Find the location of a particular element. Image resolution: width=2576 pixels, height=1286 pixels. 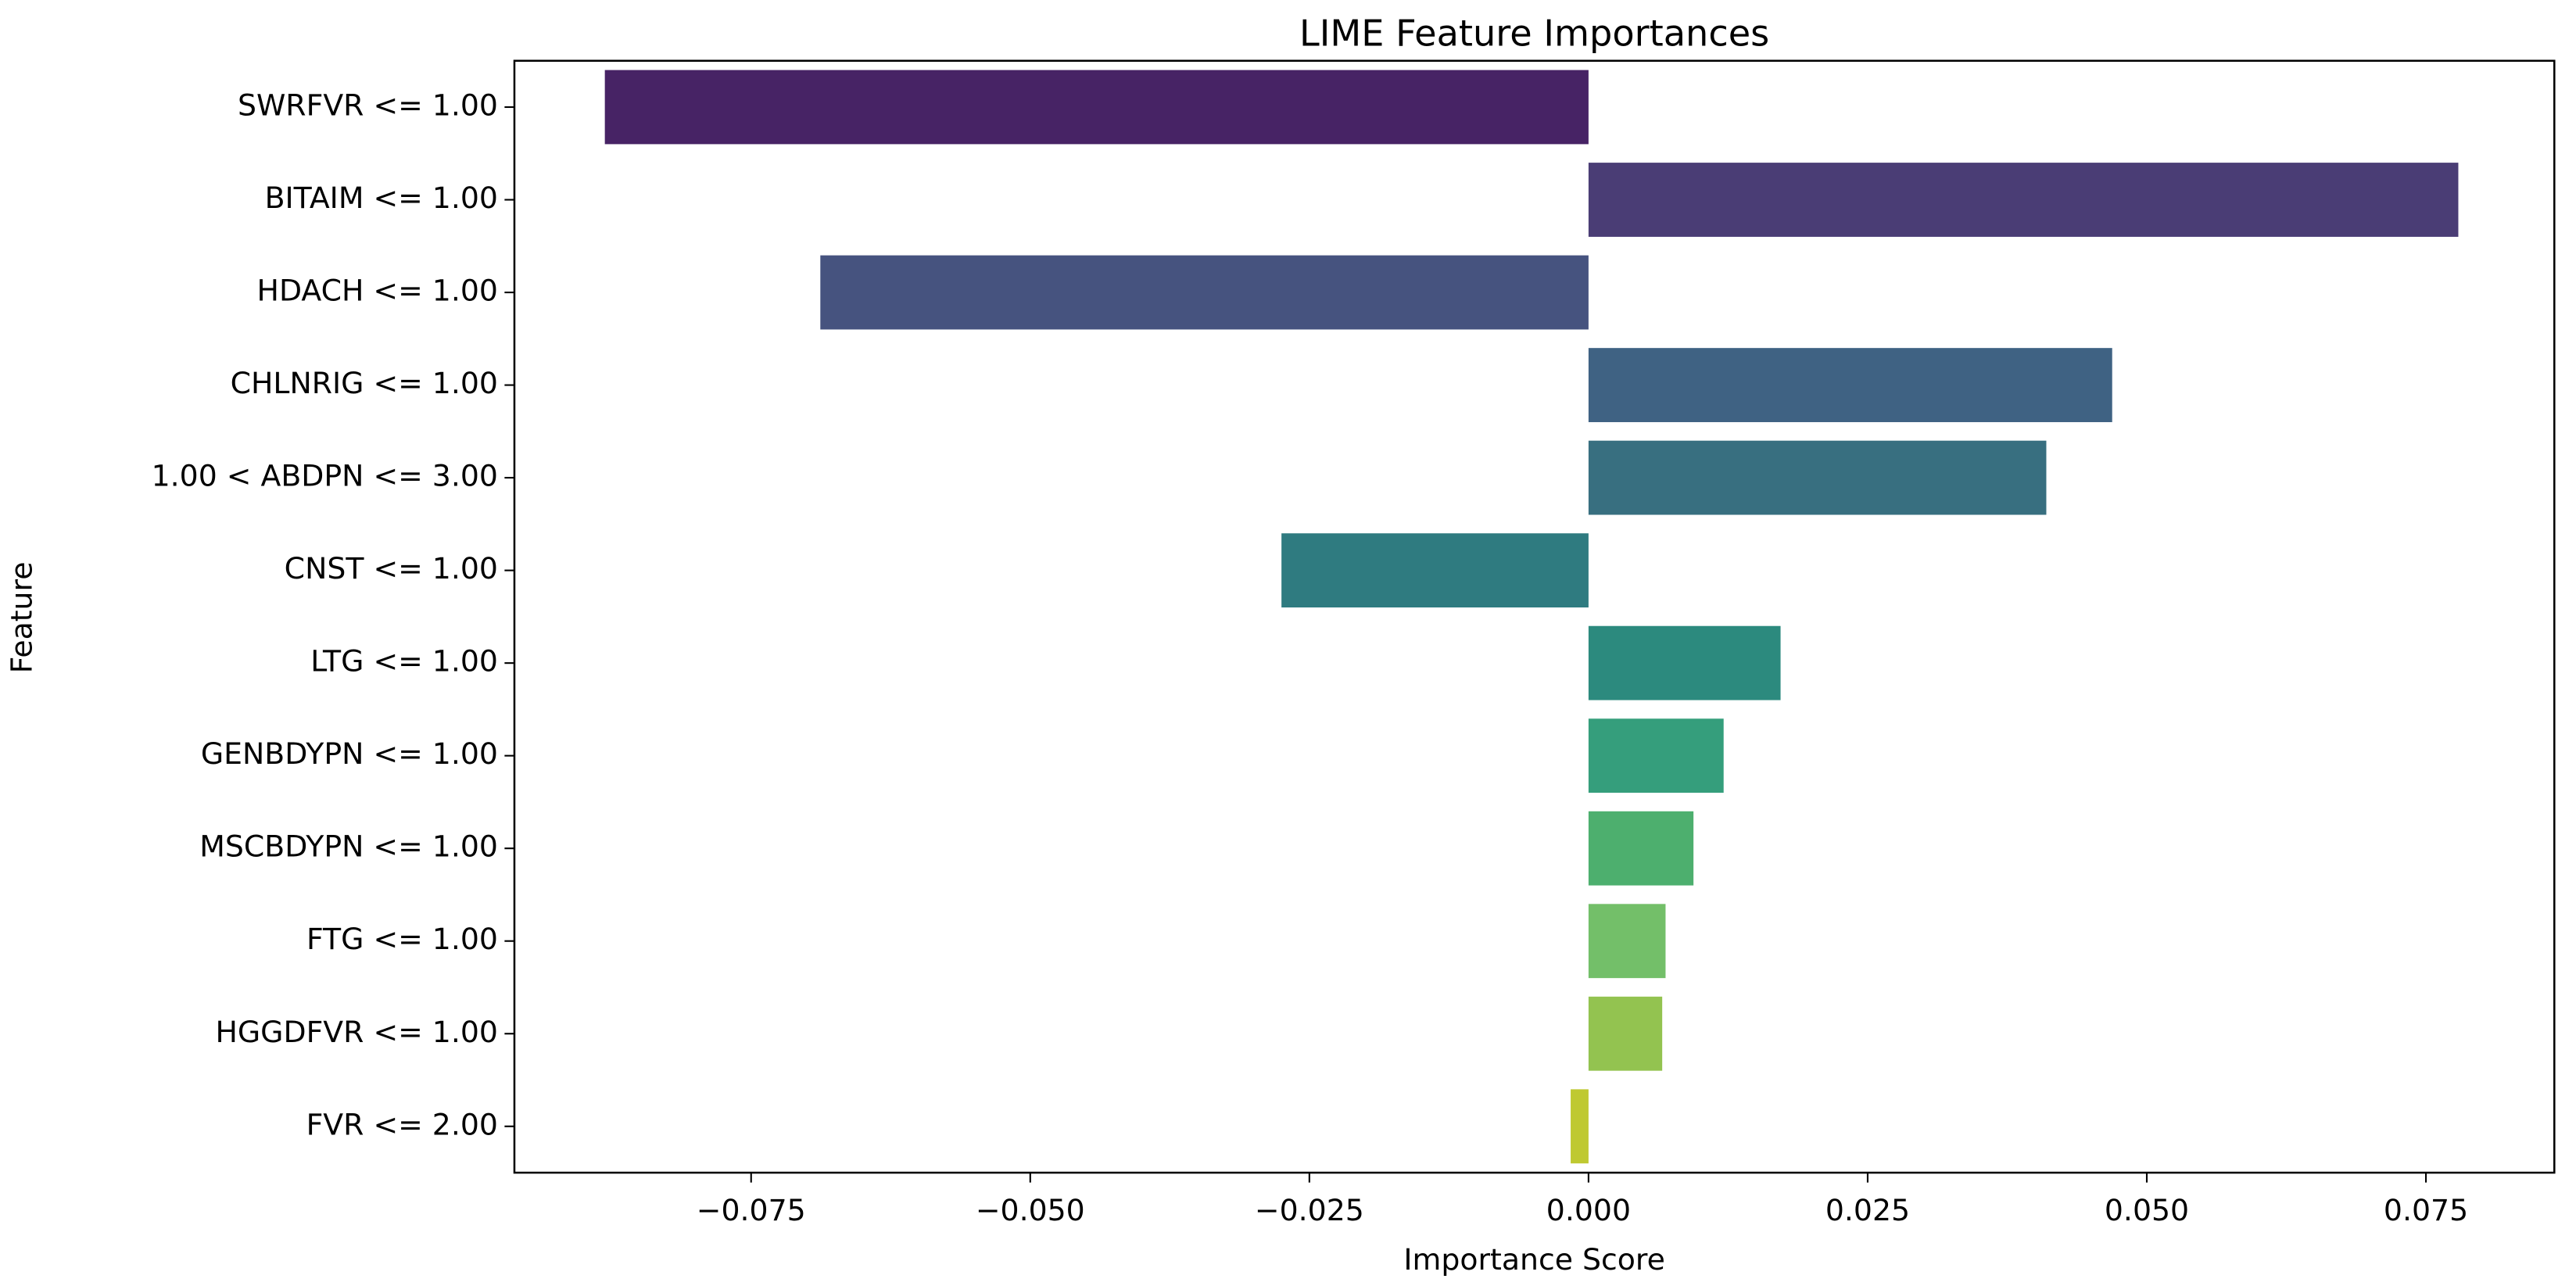

x-tick-label: −0.025 is located at coordinates (1309, 1210).